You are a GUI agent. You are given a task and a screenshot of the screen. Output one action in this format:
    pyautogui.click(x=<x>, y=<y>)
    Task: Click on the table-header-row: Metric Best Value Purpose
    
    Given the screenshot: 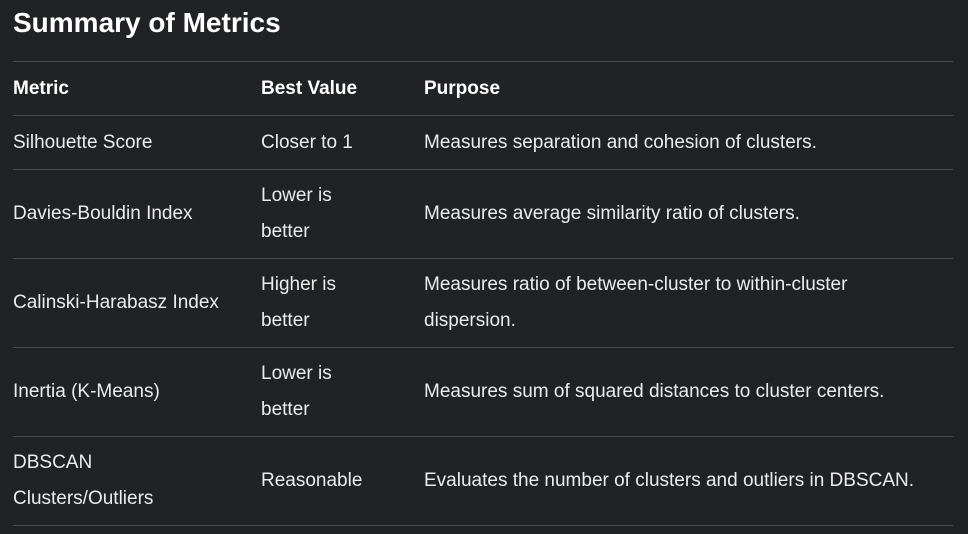 What is the action you would take?
    pyautogui.click(x=483, y=89)
    